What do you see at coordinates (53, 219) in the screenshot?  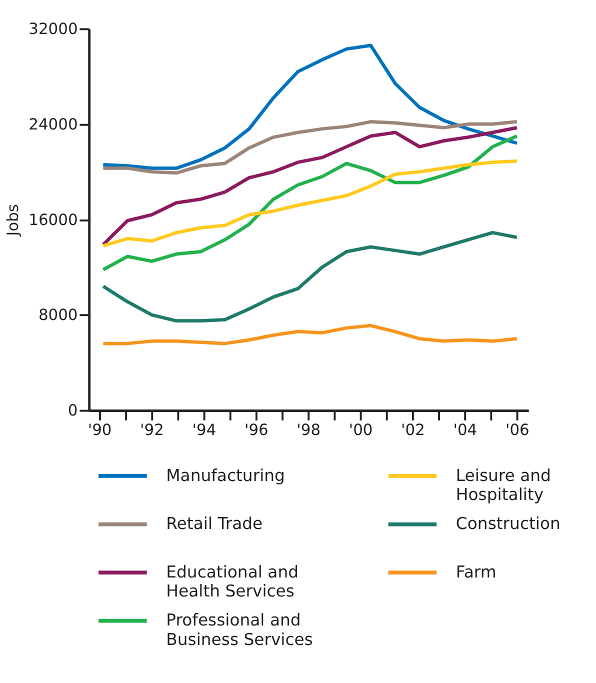 I see `y-tick-label: 16000` at bounding box center [53, 219].